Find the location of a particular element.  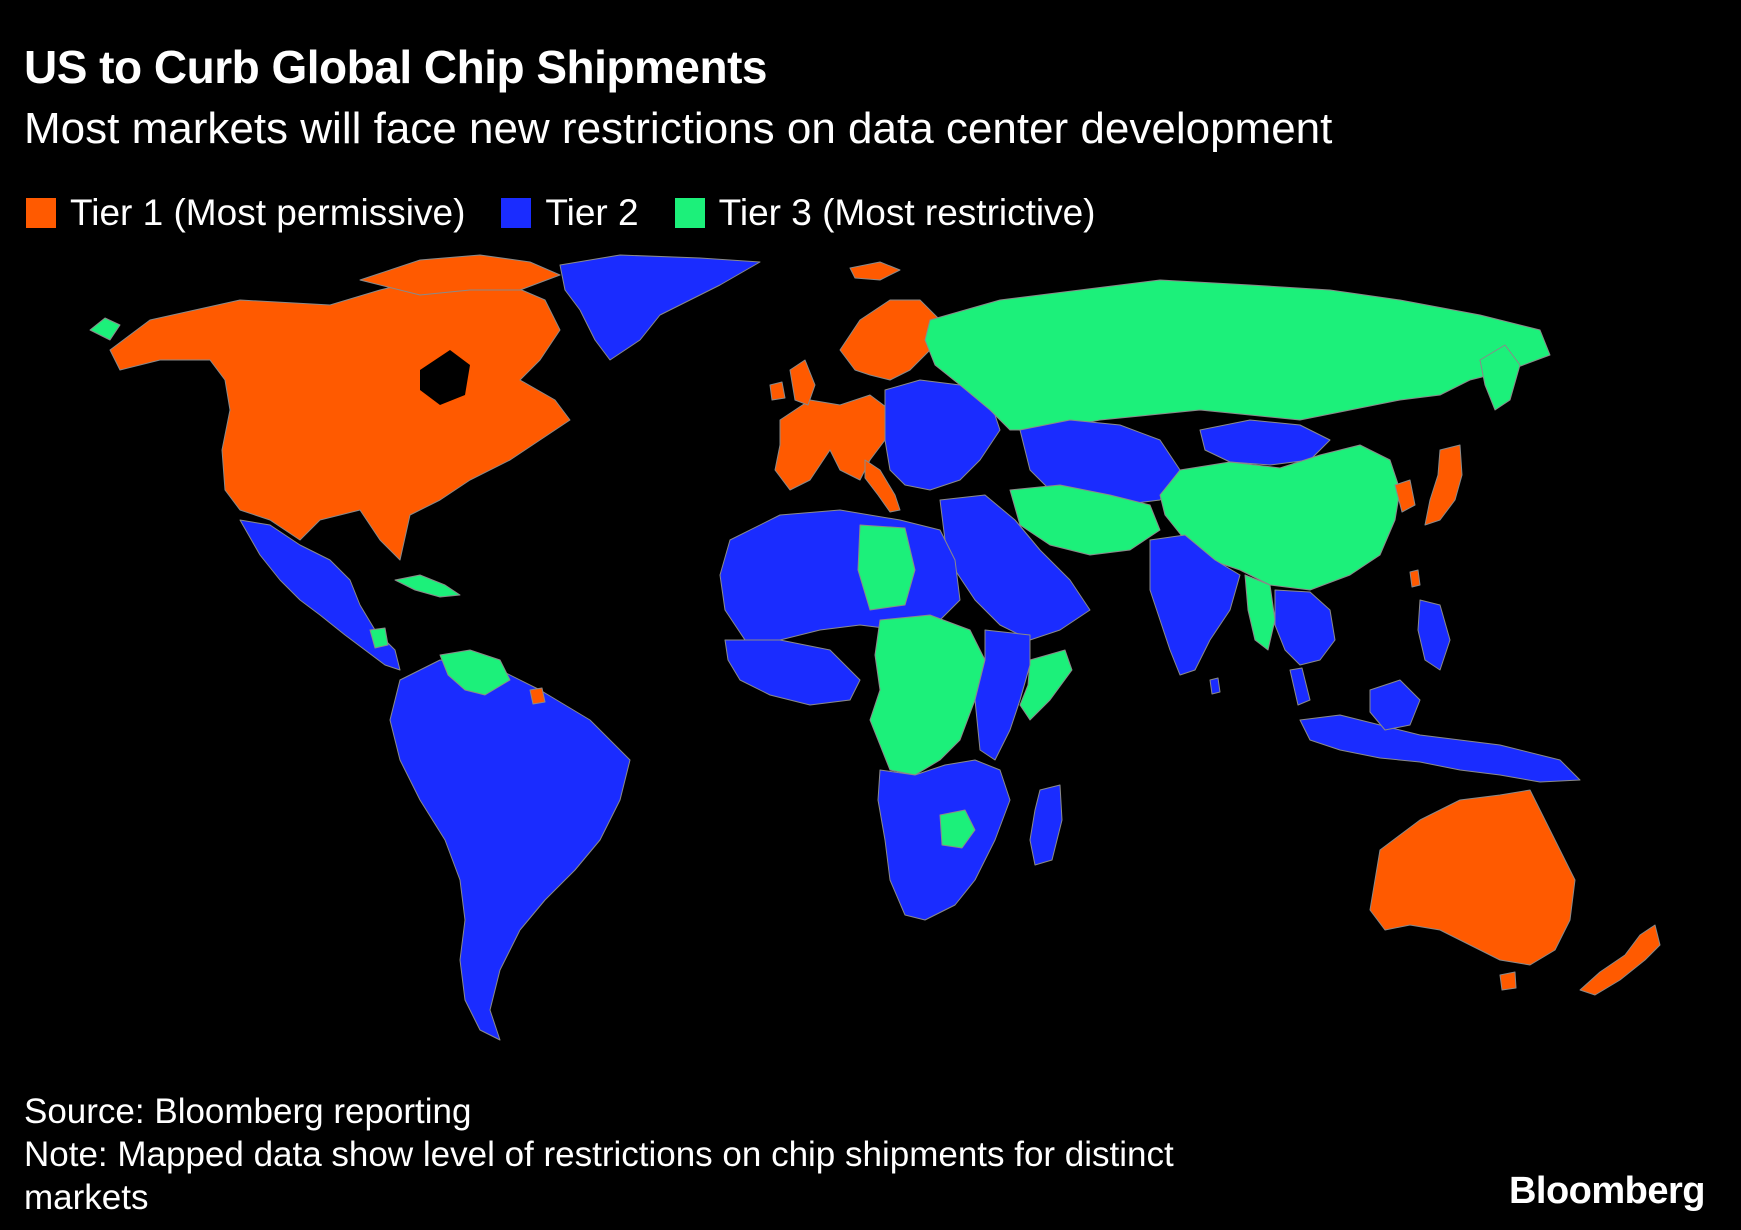

legend-label-tier1: Tier 1 (Most permissive) is located at coordinates (268, 212).